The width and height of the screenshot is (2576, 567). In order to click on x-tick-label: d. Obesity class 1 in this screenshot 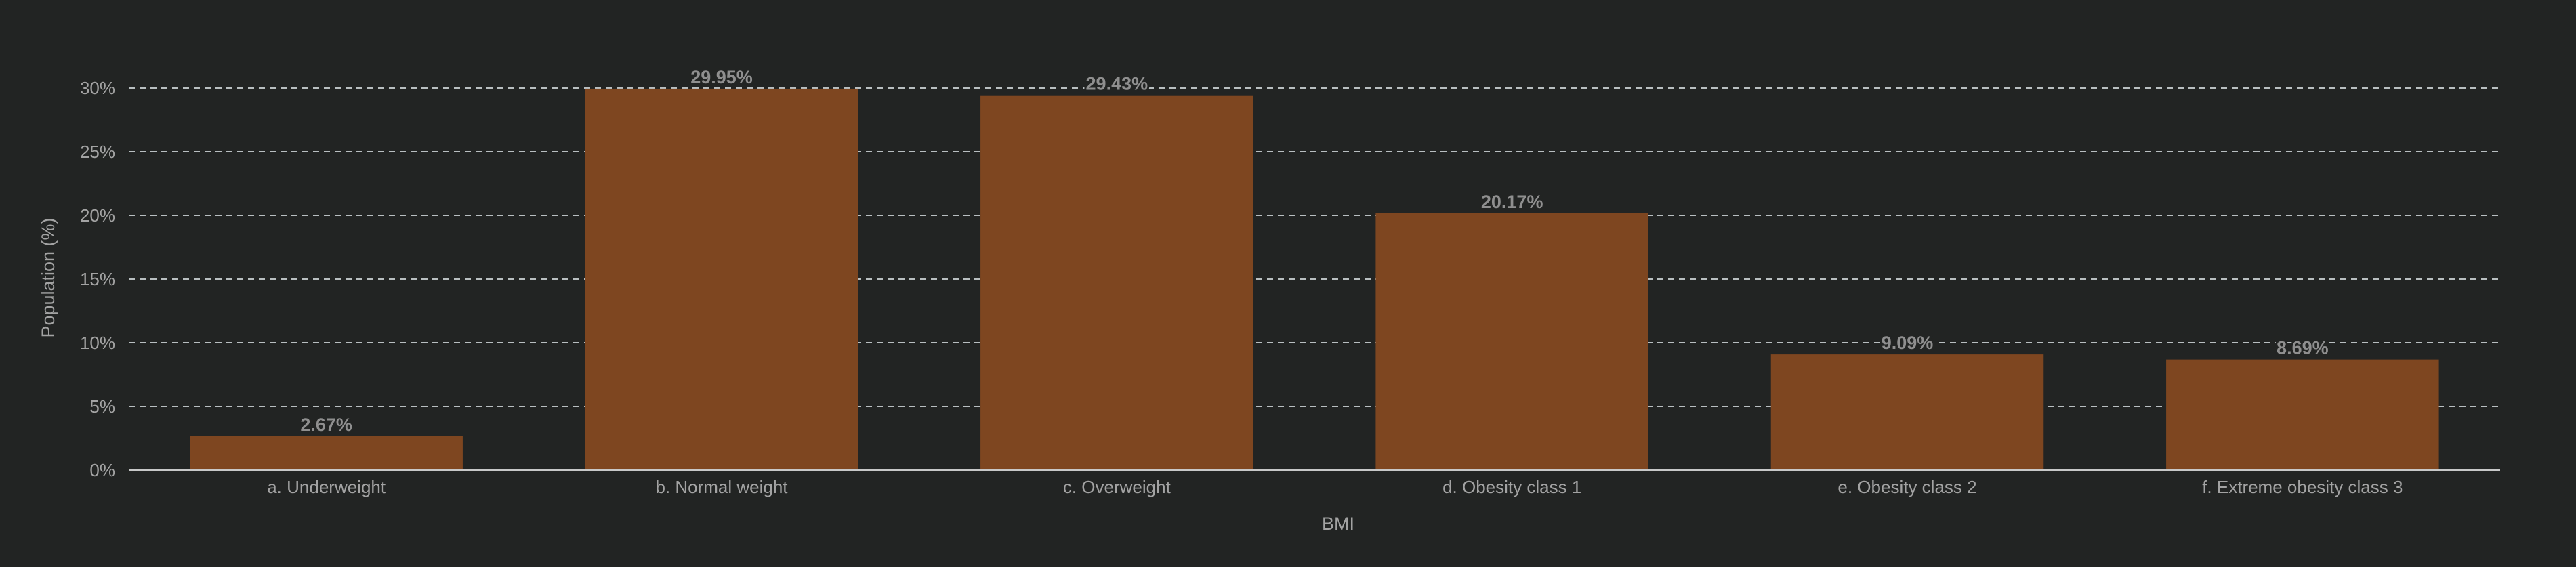, I will do `click(1511, 487)`.